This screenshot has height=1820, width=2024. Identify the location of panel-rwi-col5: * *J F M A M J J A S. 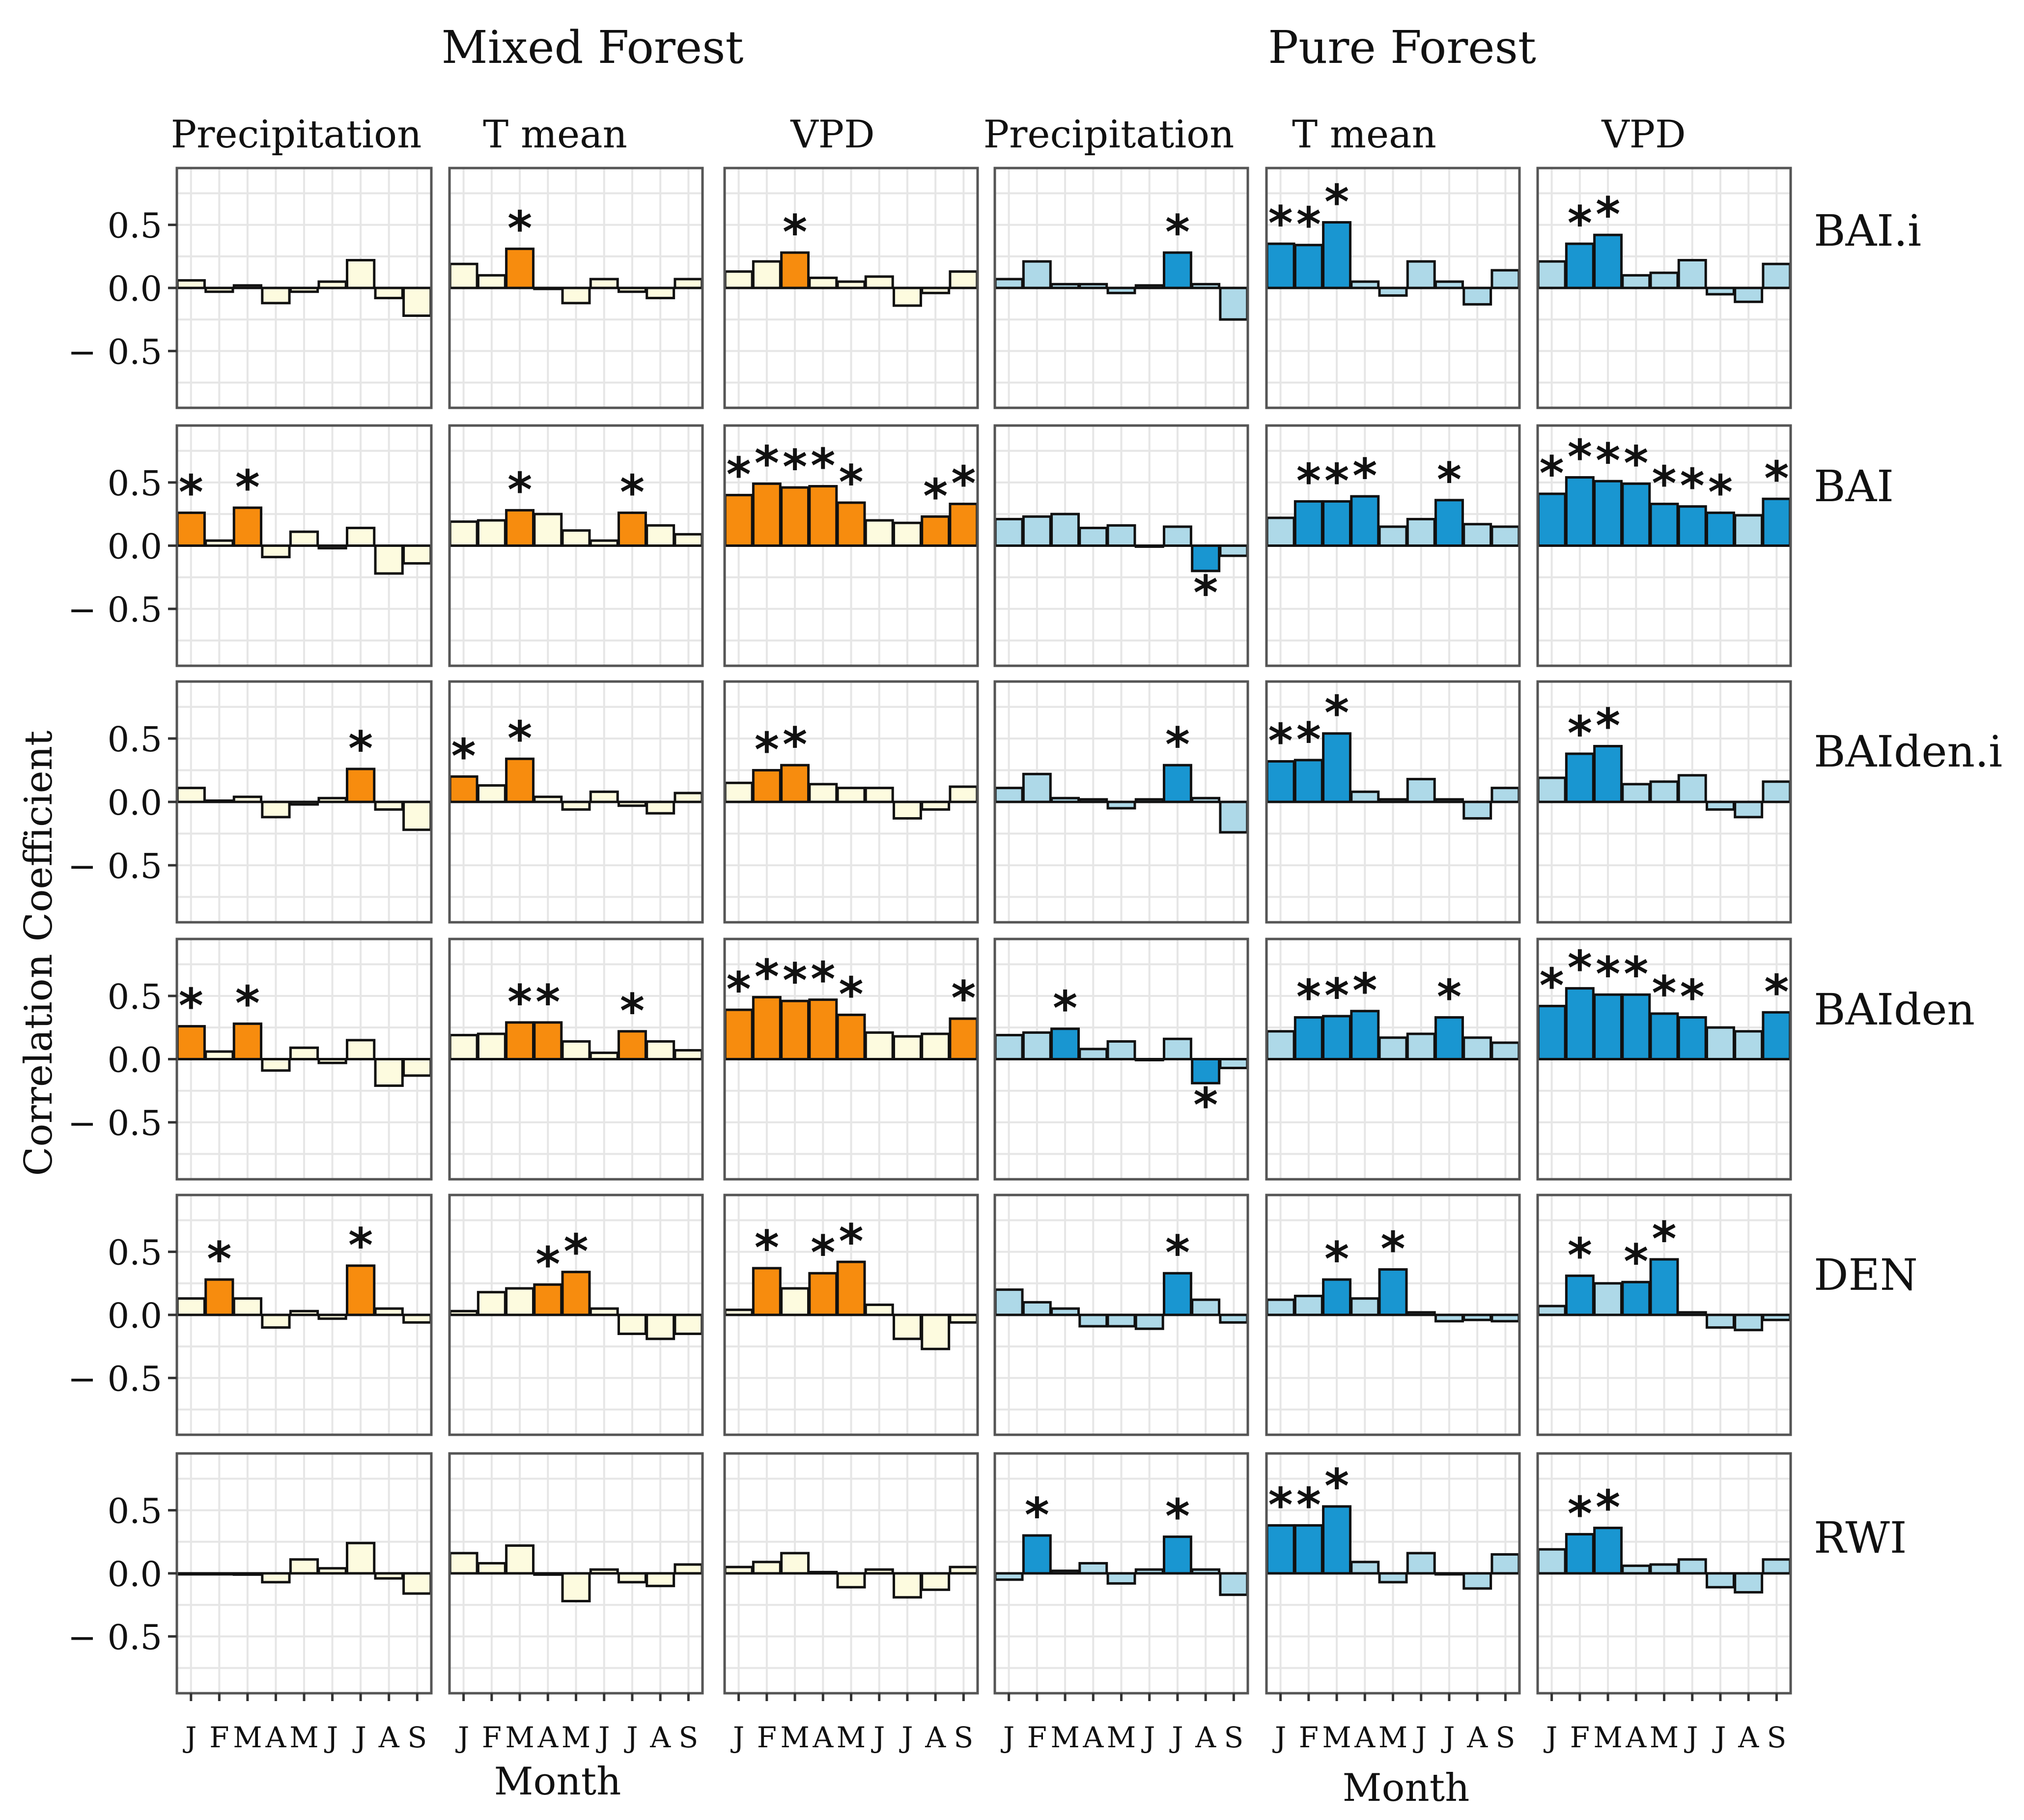
(1664, 1603).